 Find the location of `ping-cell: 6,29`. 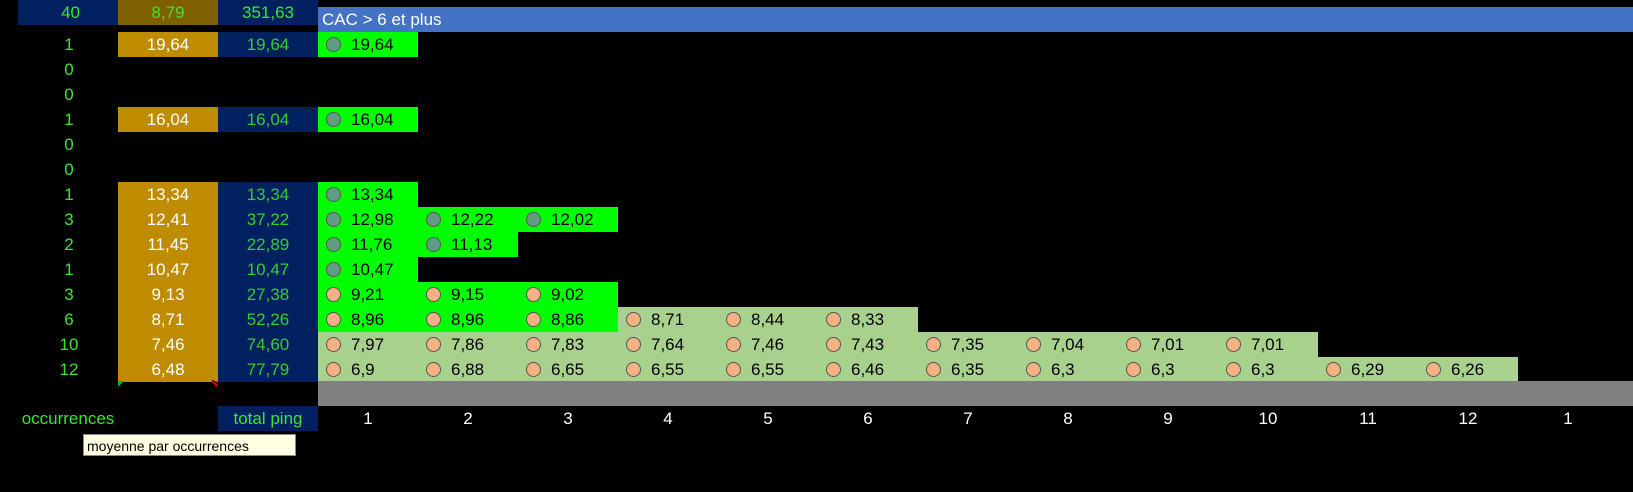

ping-cell: 6,29 is located at coordinates (1368, 369).